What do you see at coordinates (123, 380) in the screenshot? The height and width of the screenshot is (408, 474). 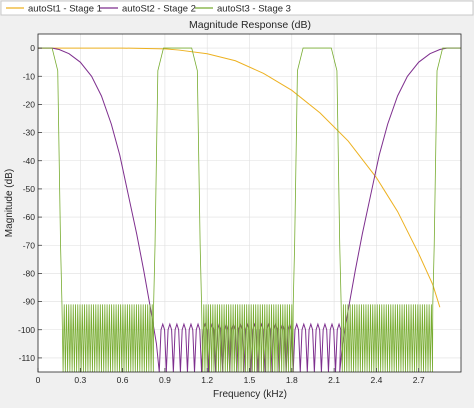 I see `x-tick-label: 0.6` at bounding box center [123, 380].